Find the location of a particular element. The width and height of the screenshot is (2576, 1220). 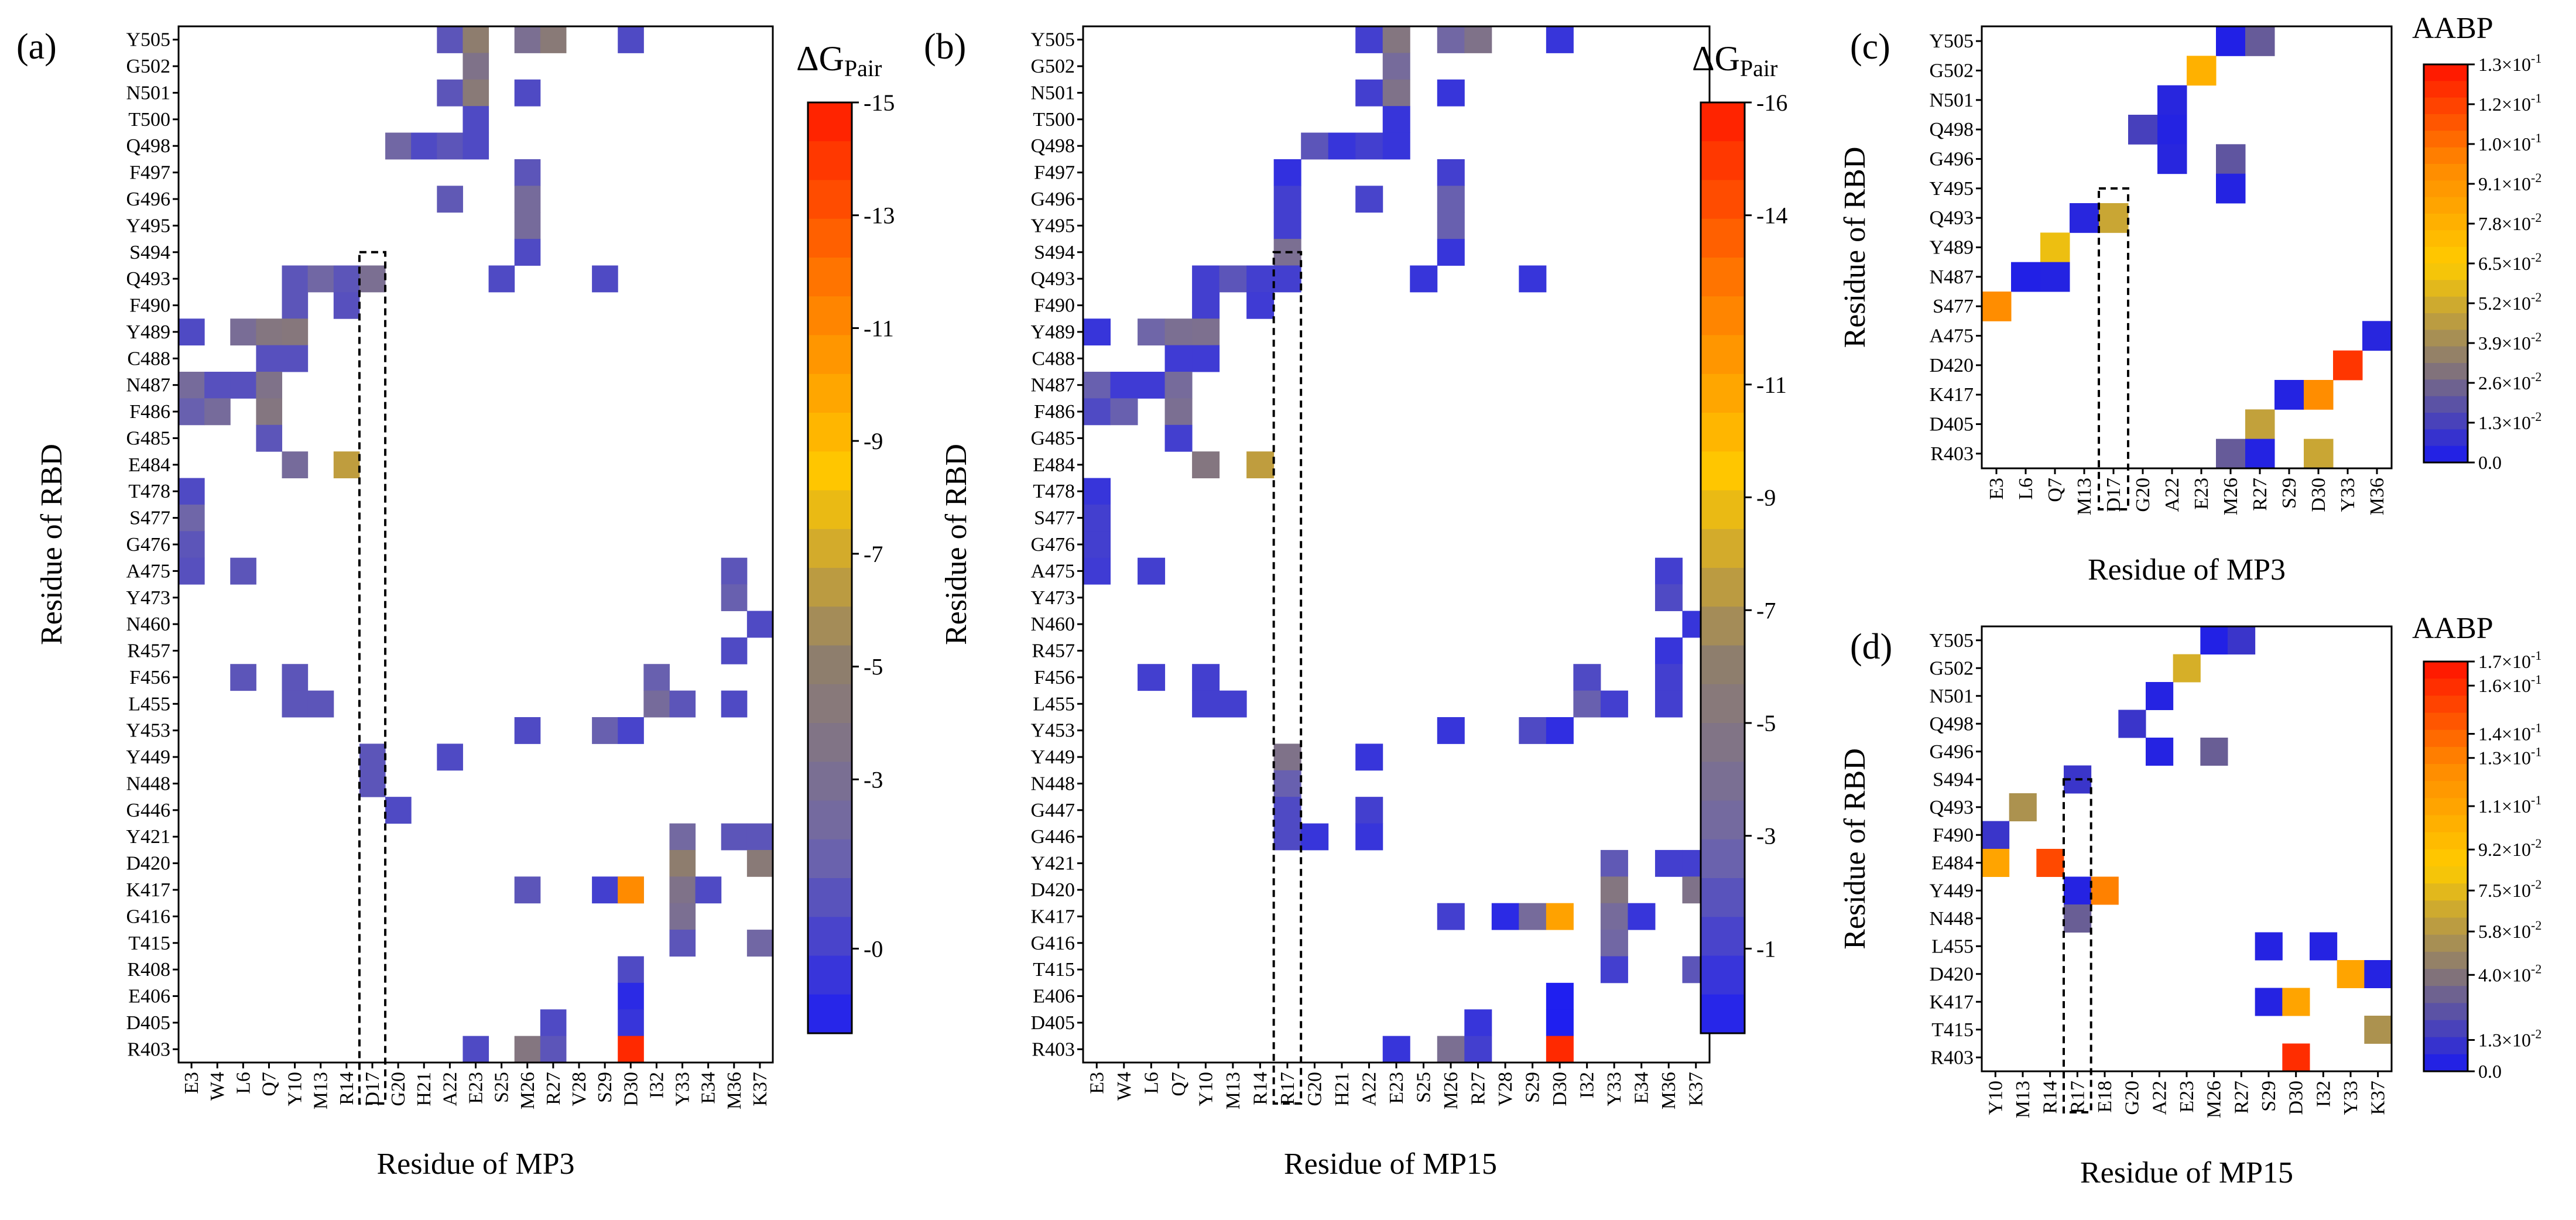

y-tick-label: N448 is located at coordinates (1052, 784).